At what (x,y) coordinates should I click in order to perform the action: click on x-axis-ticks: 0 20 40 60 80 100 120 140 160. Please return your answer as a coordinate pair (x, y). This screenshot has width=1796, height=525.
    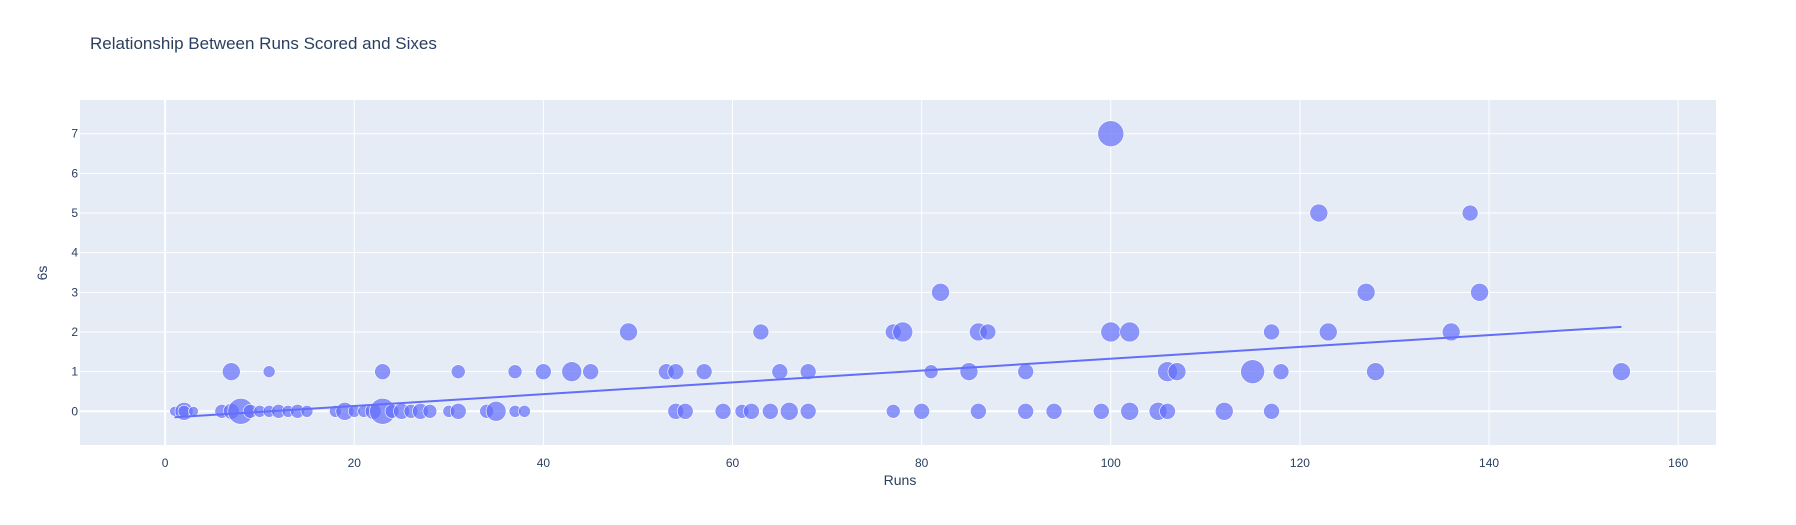
    Looking at the image, I should click on (925, 463).